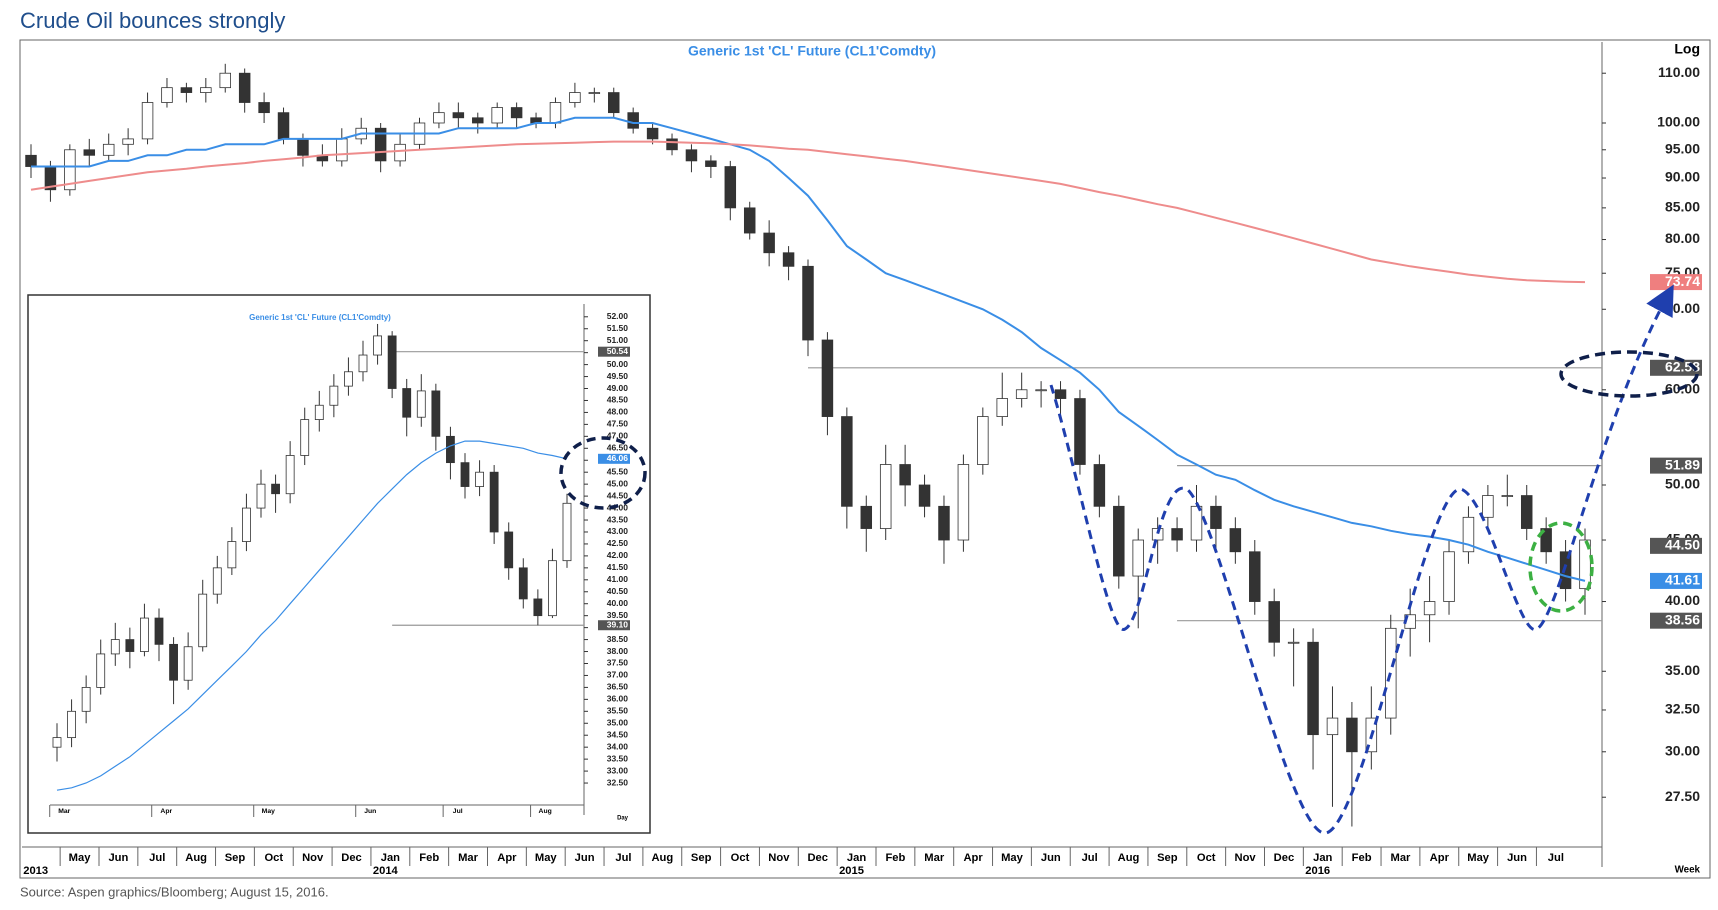 This screenshot has height=910, width=1718. I want to click on y-tick-label: 42.50, so click(618, 543).